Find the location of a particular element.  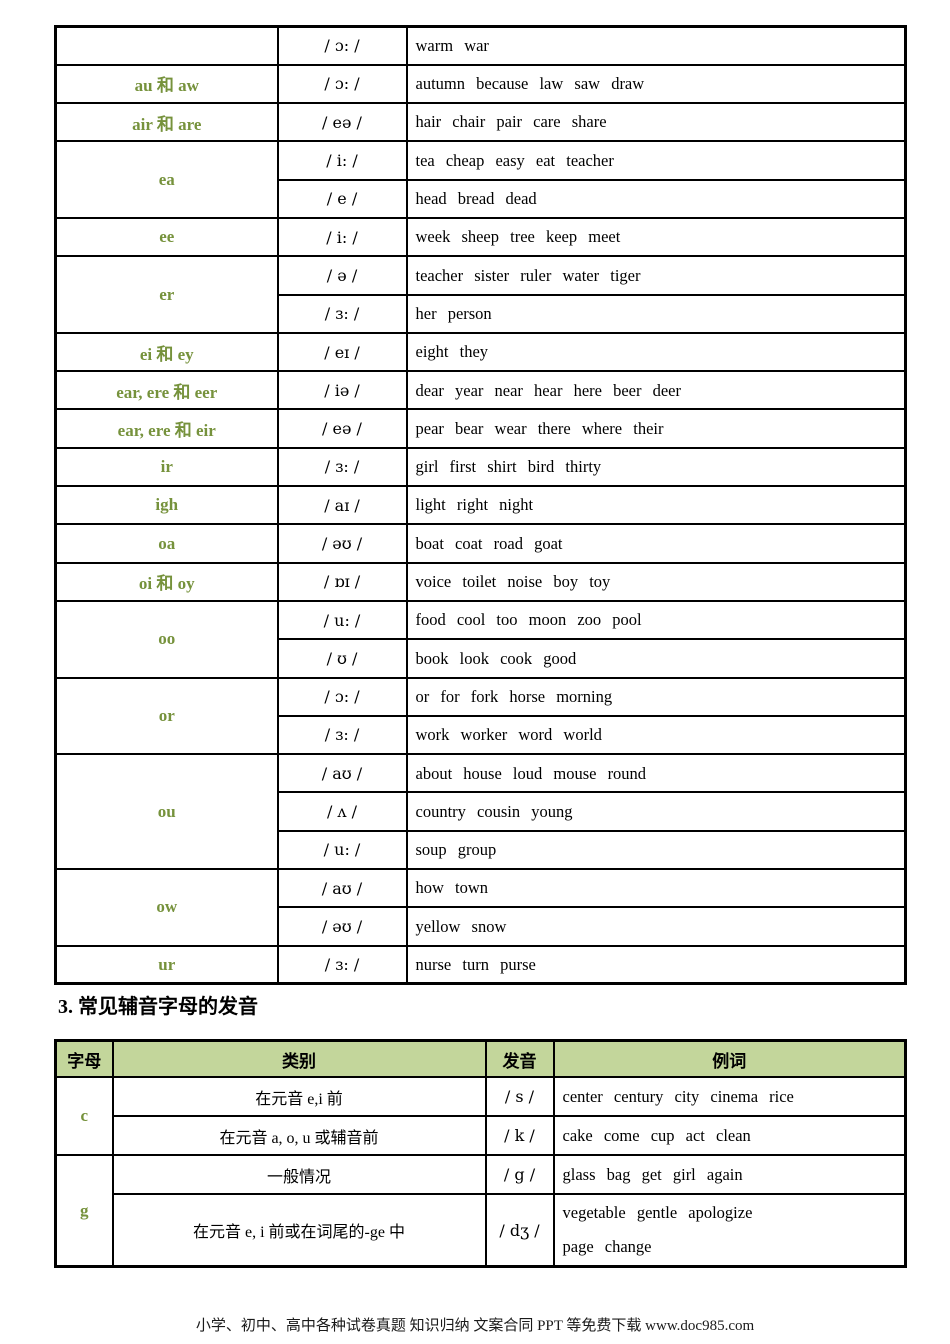

example-words-cell: vegetable gentle apologize page change is located at coordinates (729, 1230).